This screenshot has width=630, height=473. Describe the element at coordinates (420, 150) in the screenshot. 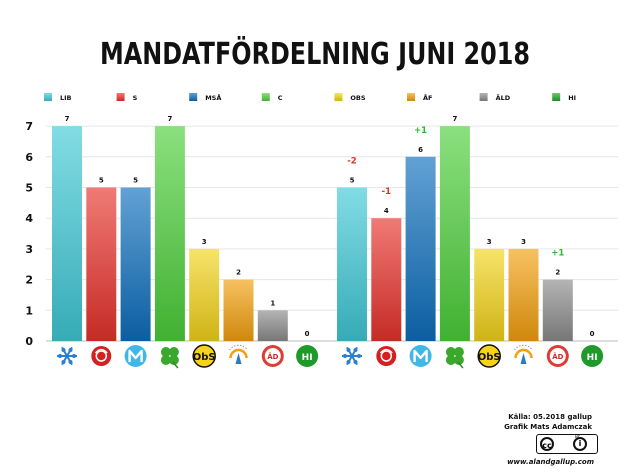

I see `value-label: 6` at that location.